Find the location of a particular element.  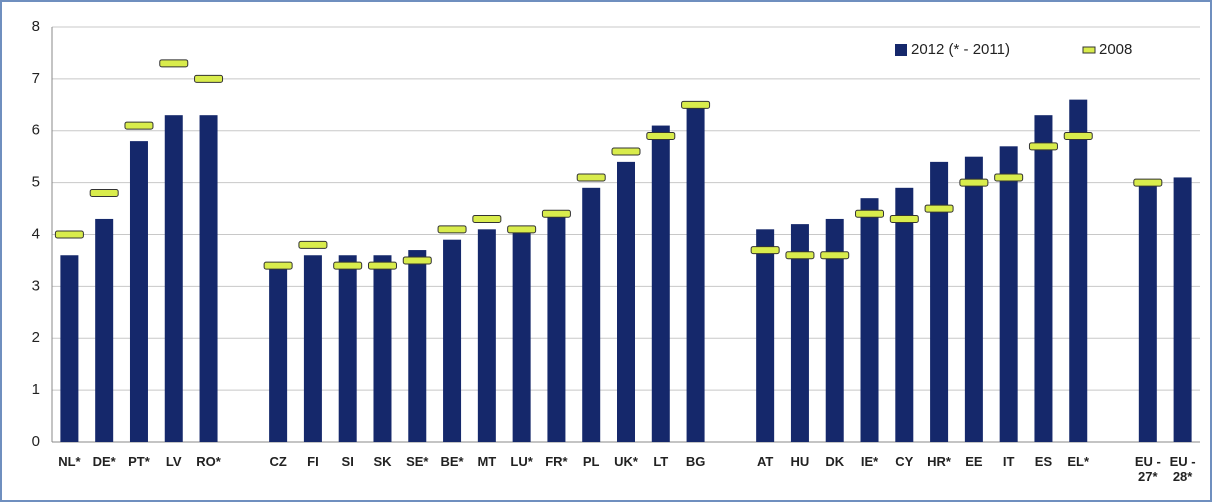

x-tick-label: SE* is located at coordinates (417, 461).